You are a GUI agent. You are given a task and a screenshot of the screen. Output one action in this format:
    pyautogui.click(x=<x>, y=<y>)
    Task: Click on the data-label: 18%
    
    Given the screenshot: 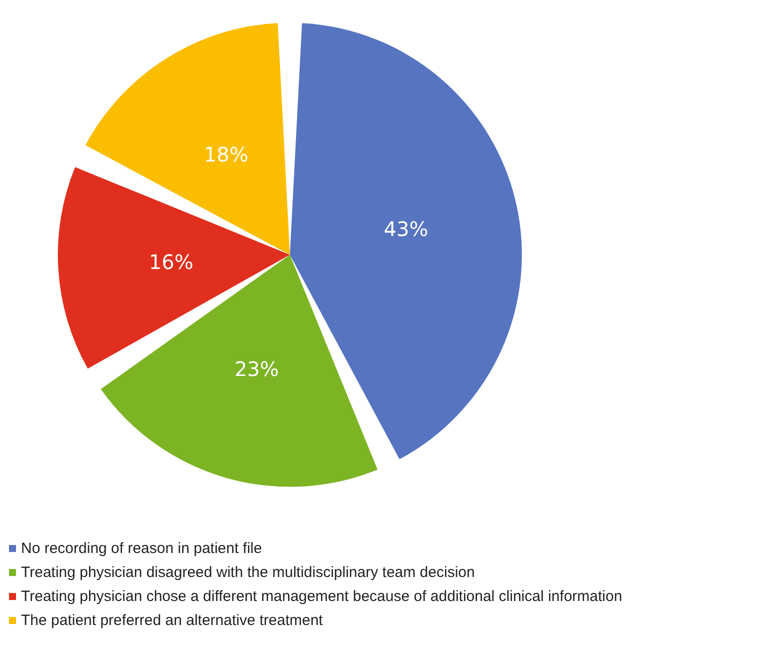 What is the action you would take?
    pyautogui.click(x=226, y=154)
    